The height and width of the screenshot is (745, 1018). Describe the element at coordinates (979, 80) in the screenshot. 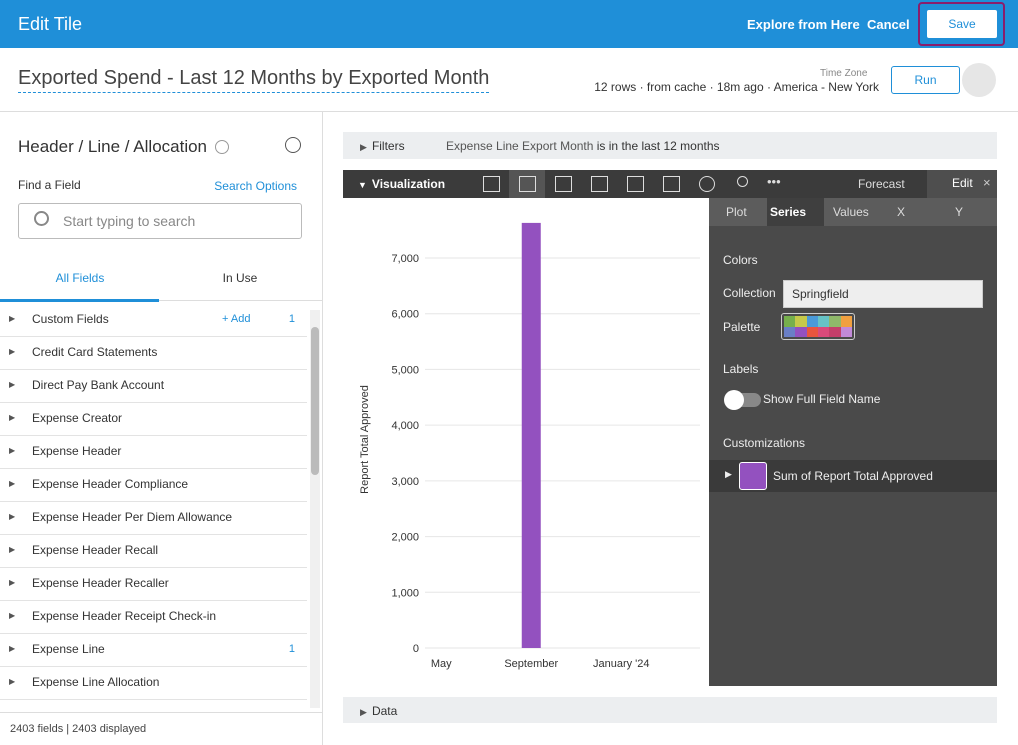

I see `settings-button` at that location.